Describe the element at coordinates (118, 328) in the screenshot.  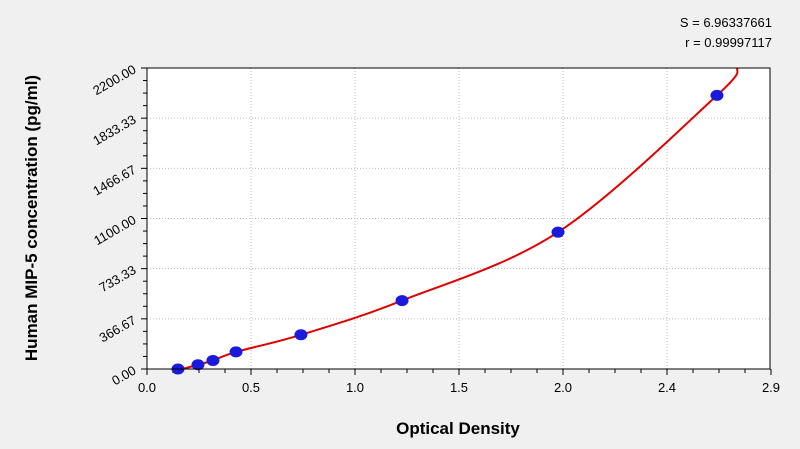
I see `y-tick-label: 366.67` at that location.